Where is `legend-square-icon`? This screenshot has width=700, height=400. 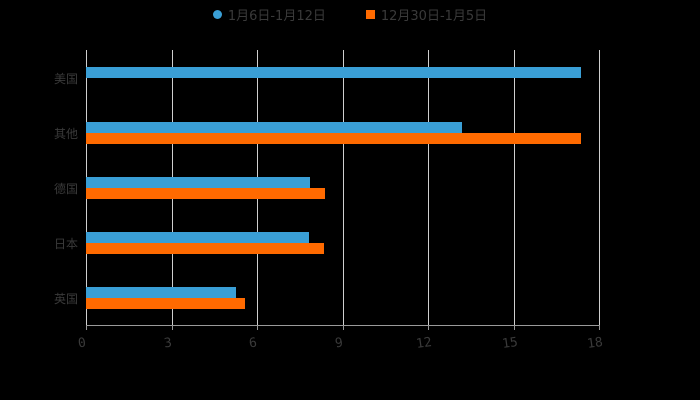 legend-square-icon is located at coordinates (370, 14).